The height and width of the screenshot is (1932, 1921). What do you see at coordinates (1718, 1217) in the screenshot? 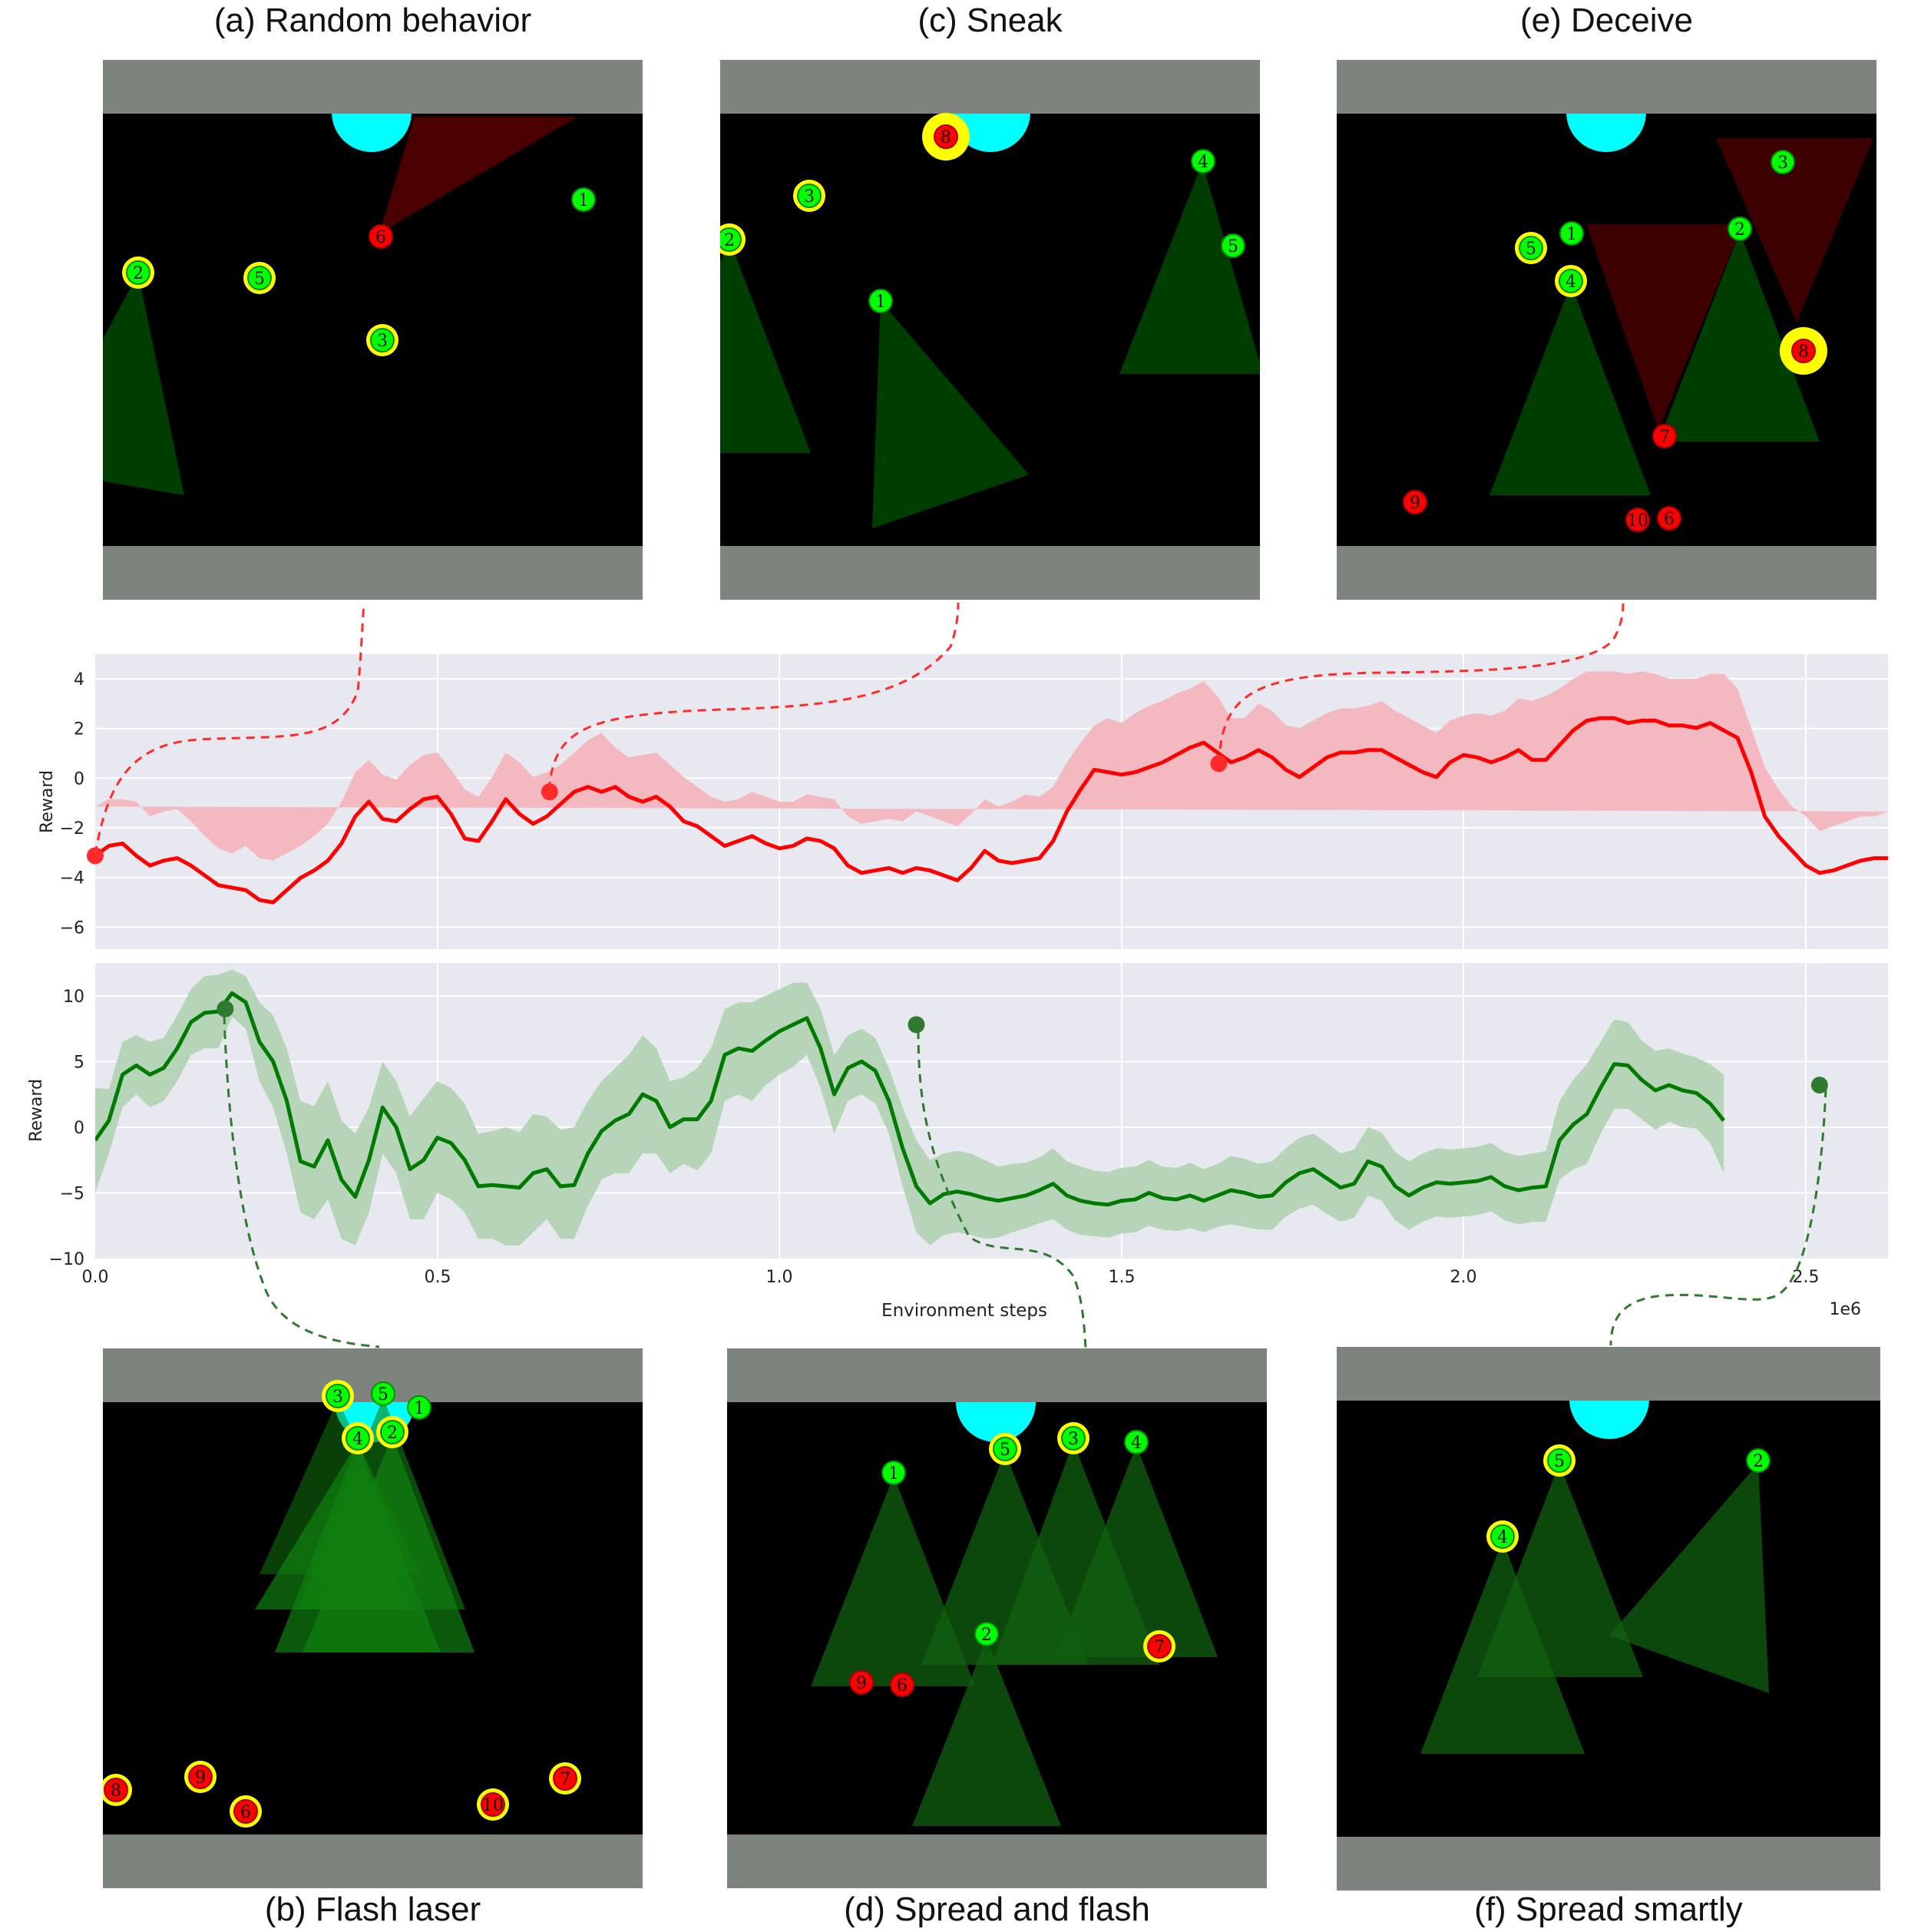
I see `connector-f` at bounding box center [1718, 1217].